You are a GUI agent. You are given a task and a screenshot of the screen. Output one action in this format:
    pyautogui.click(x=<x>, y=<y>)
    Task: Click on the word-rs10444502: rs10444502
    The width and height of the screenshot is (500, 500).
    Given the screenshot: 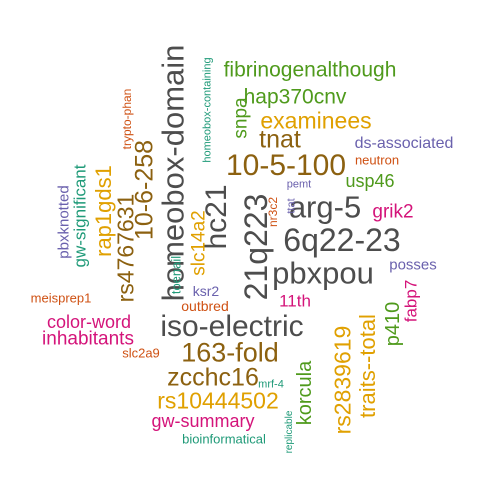 What is the action you would take?
    pyautogui.click(x=218, y=400)
    